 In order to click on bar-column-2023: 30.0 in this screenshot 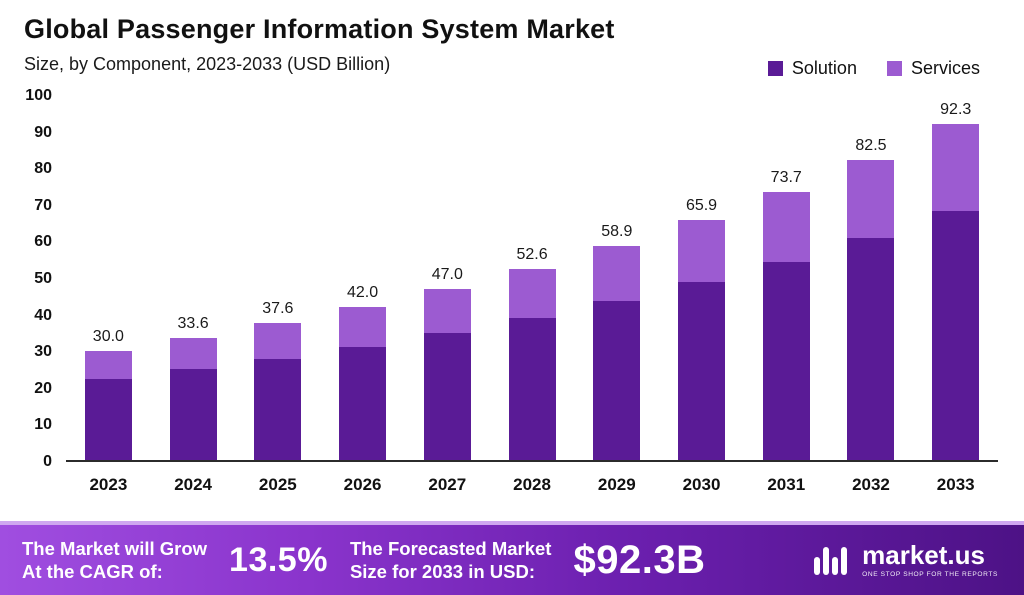, I will do `click(108, 278)`.